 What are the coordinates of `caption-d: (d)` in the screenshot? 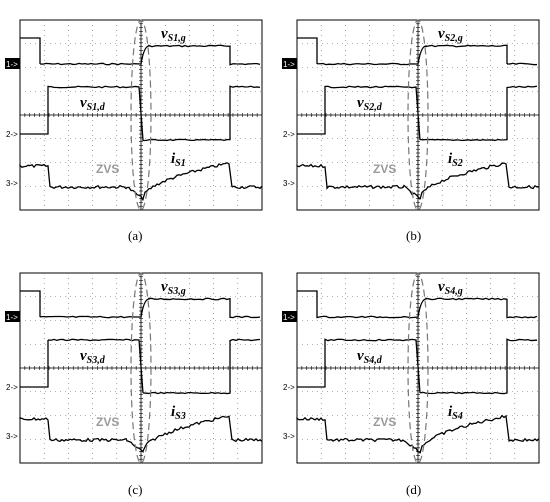 It's located at (414, 489).